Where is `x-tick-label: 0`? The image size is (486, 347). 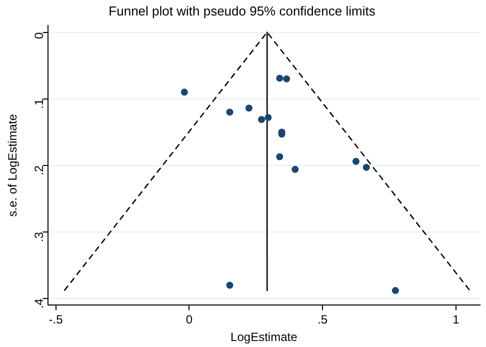
x-tick-label: 0 is located at coordinates (189, 319).